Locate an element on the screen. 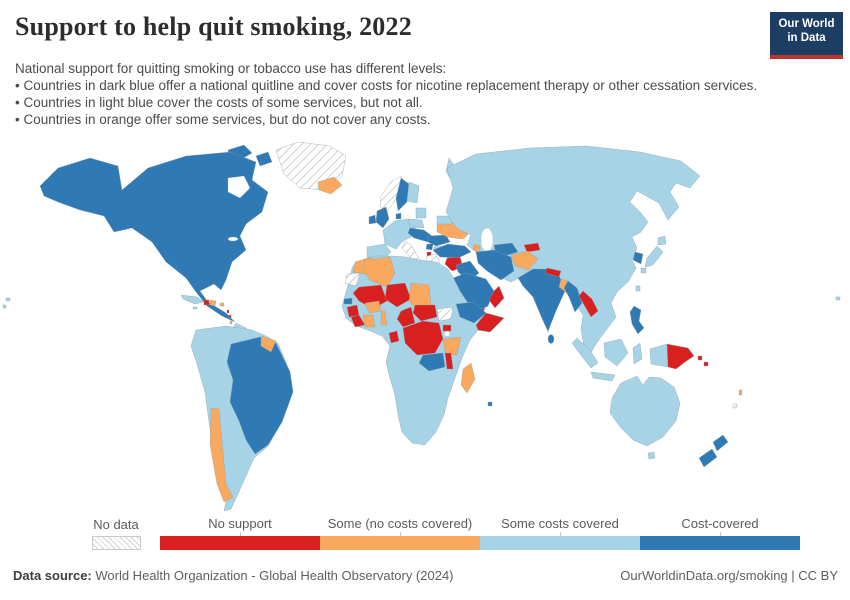 This screenshot has width=850, height=600. indonesia-sumatra is located at coordinates (585, 353).